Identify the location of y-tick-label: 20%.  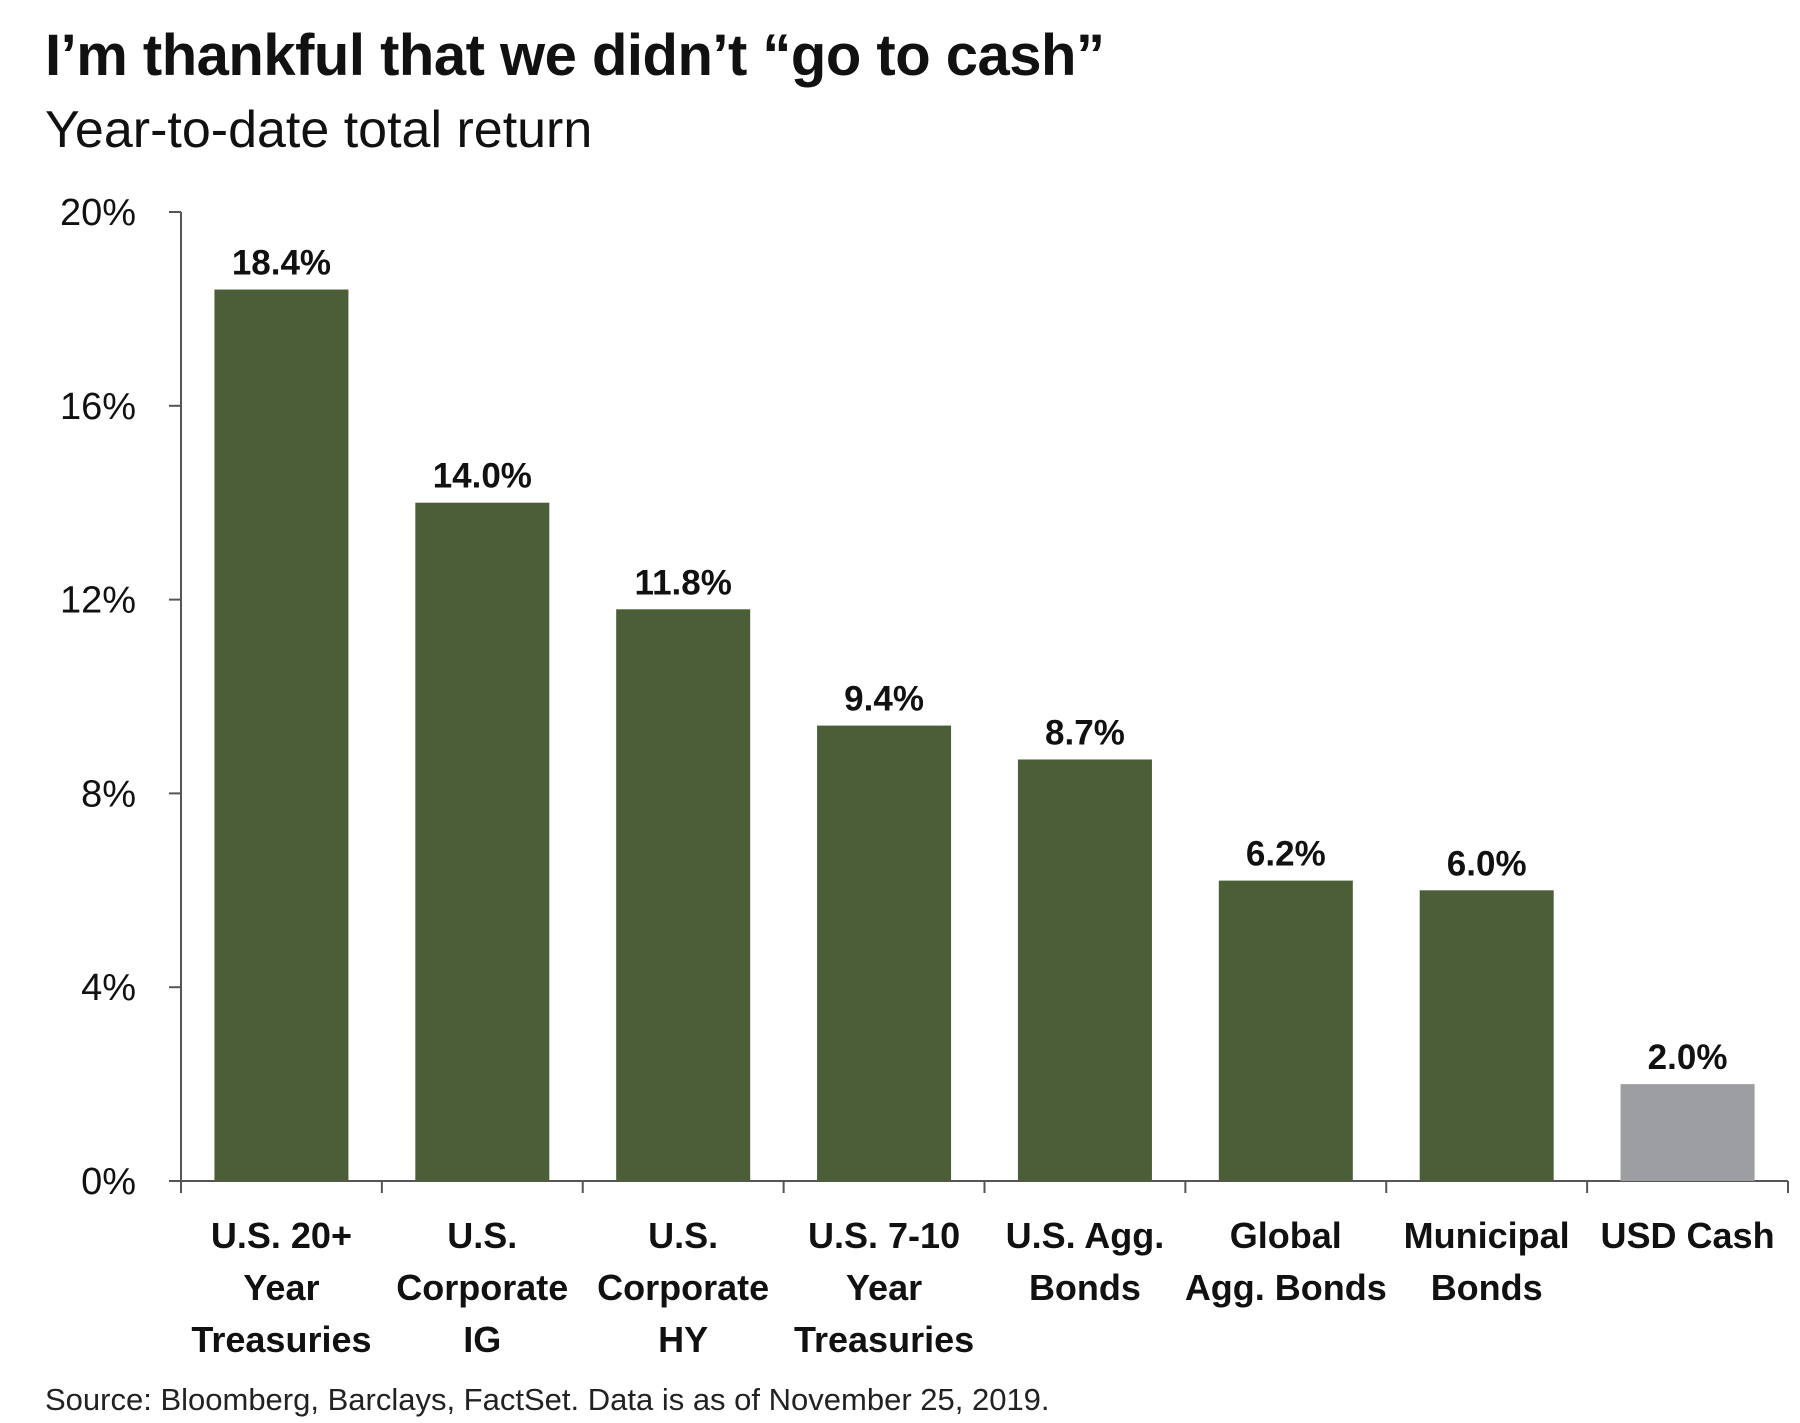
(98, 213).